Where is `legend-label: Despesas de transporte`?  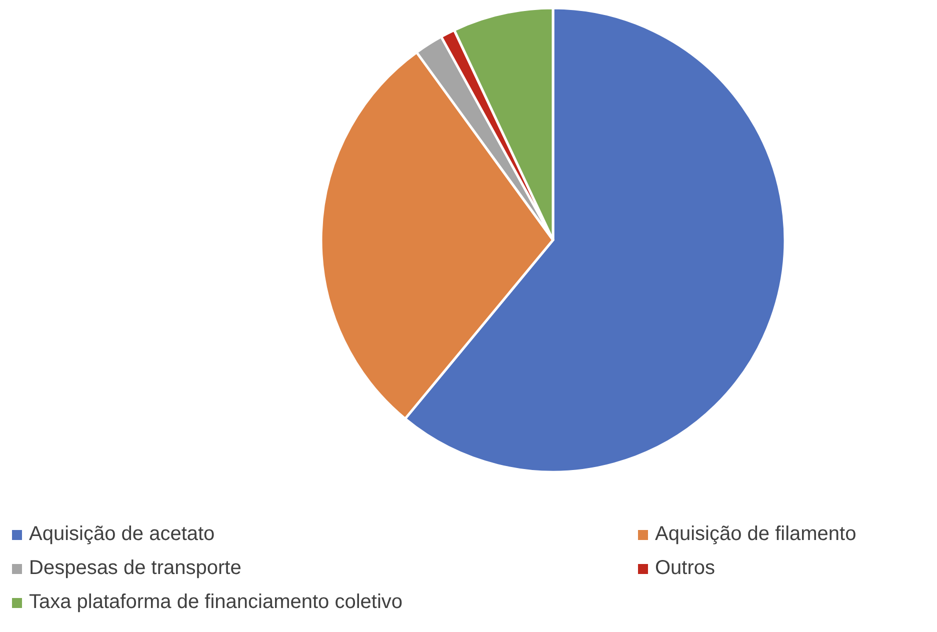 legend-label: Despesas de transporte is located at coordinates (135, 568).